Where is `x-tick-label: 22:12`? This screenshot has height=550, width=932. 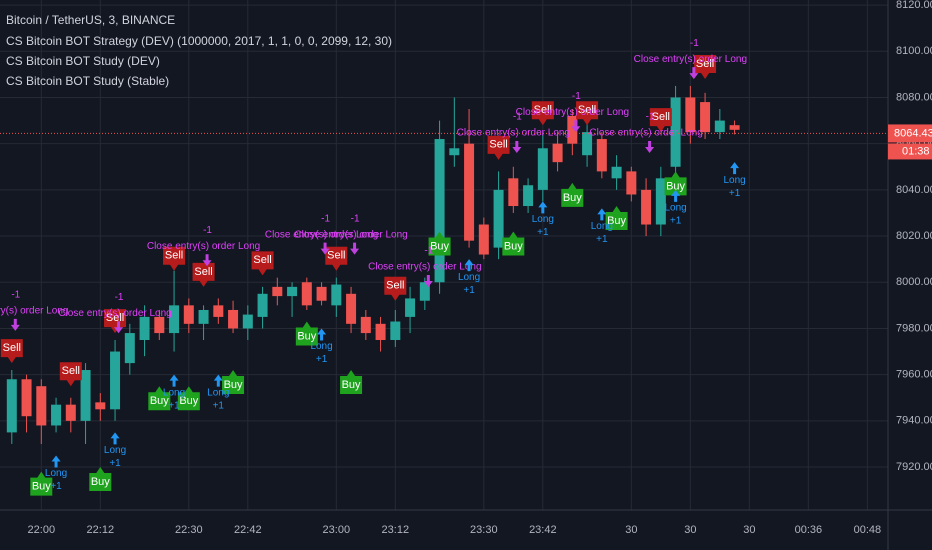
x-tick-label: 22:12 is located at coordinates (101, 530).